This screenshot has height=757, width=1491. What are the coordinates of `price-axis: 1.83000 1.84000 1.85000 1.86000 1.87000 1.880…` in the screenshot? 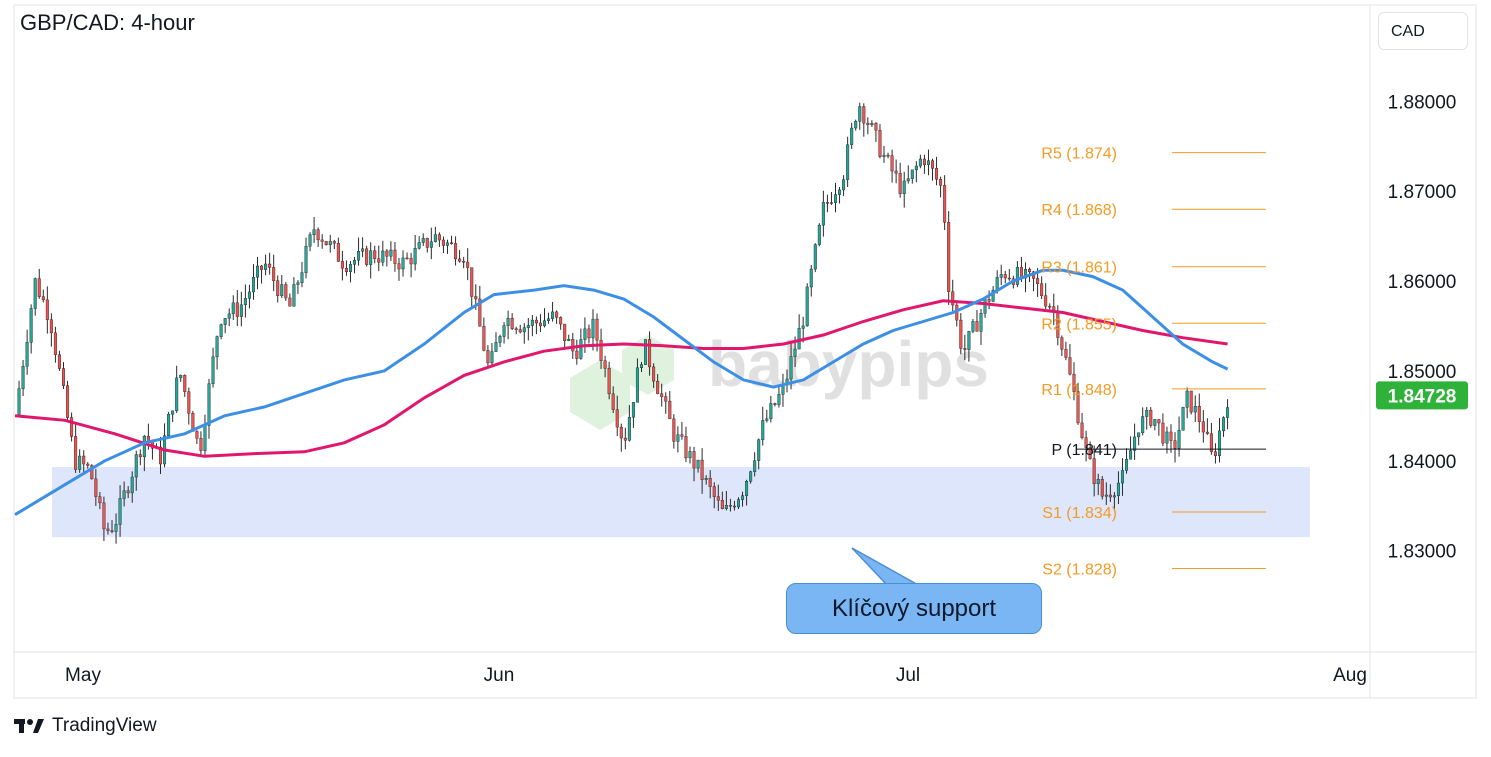 It's located at (1422, 327).